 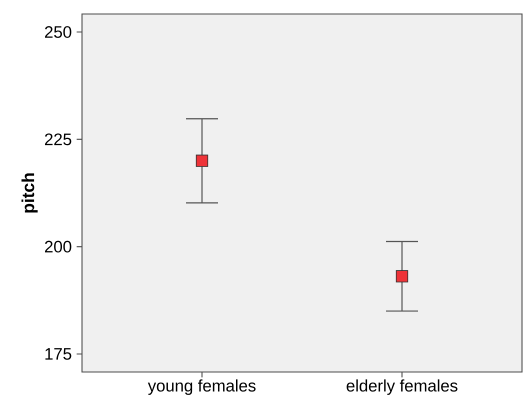 I want to click on y-tick-label: 200, so click(x=58, y=246).